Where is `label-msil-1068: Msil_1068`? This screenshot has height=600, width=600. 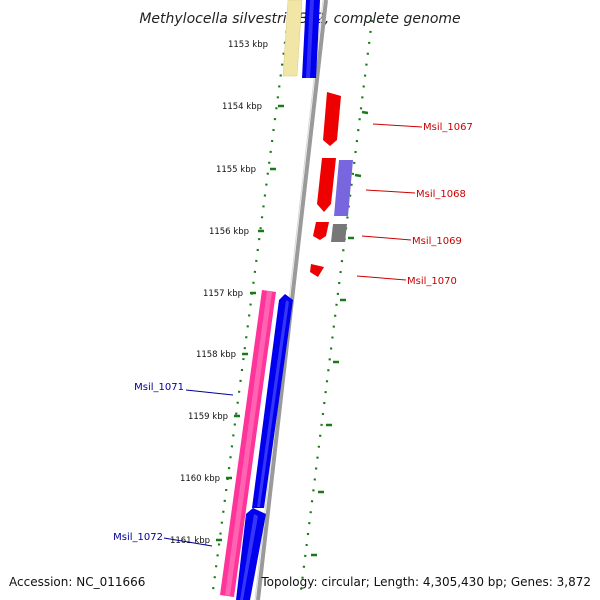 label-msil-1068: Msil_1068 is located at coordinates (415, 194).